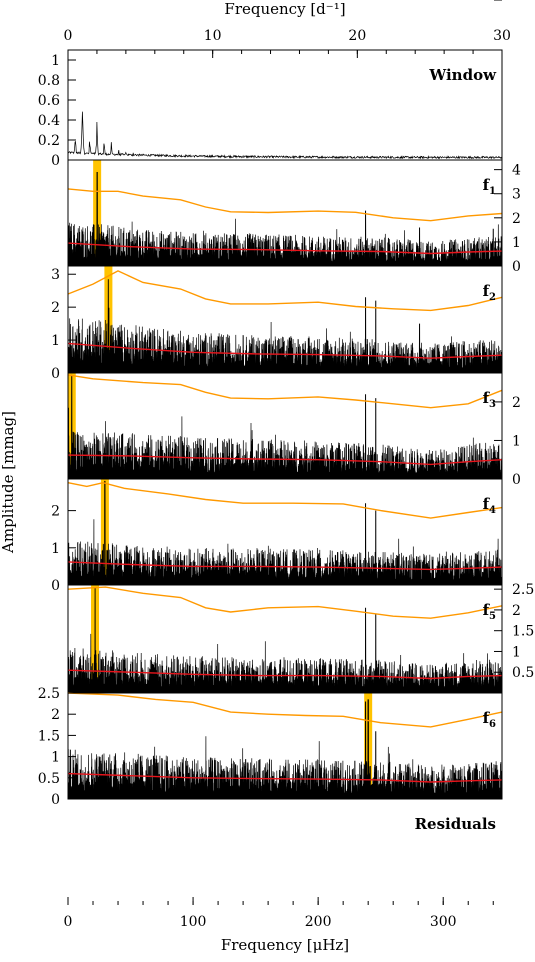  Describe the element at coordinates (294, 430) in the screenshot. I see `panel-f3: 0 1 2 f3` at that location.